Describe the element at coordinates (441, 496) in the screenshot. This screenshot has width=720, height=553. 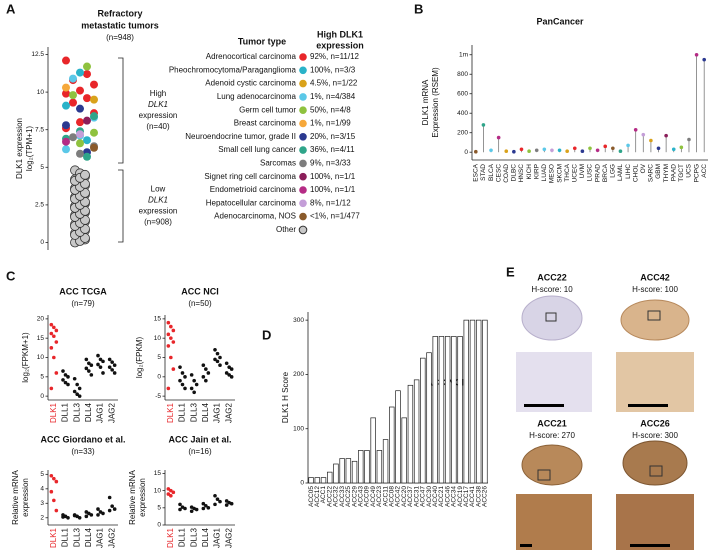
I see `x-tick-label: ACC21` at that location.